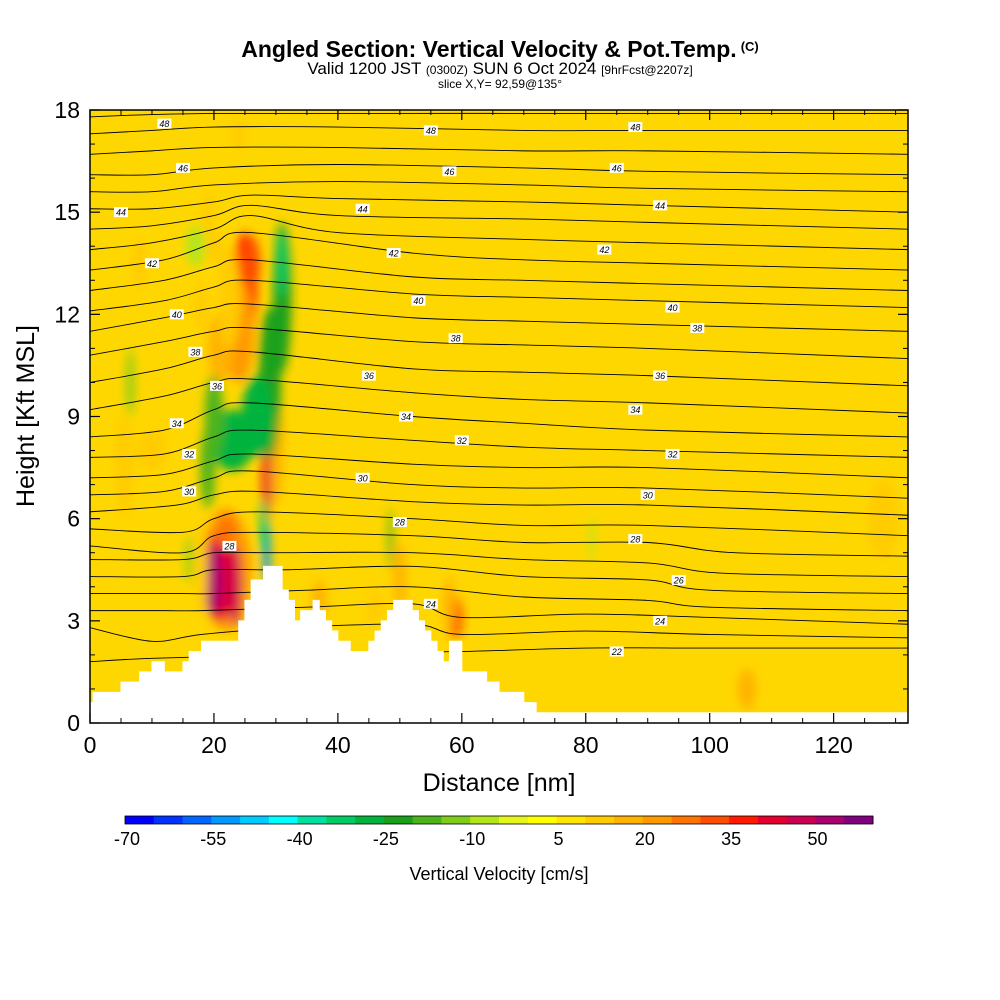 The height and width of the screenshot is (1000, 1000). What do you see at coordinates (338, 745) in the screenshot?
I see `x-tick-label: 40` at bounding box center [338, 745].